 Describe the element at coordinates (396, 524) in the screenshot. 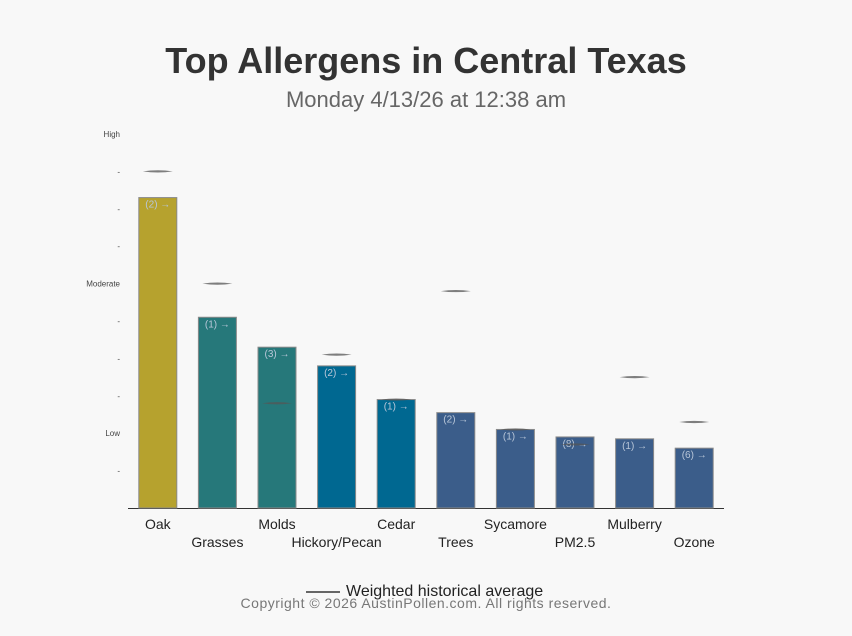

I see `x-tick-label-4: Cedar` at that location.